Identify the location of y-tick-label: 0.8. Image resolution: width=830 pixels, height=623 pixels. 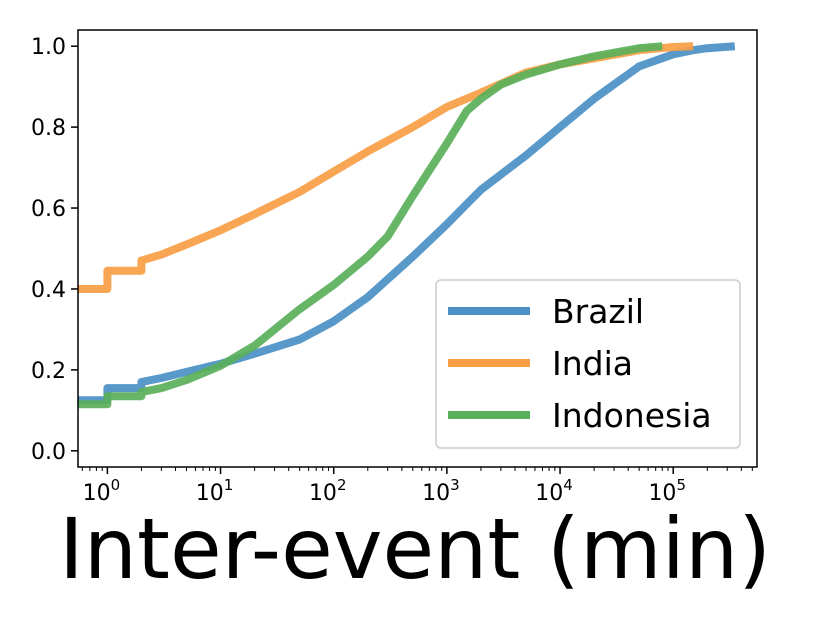
(48, 128).